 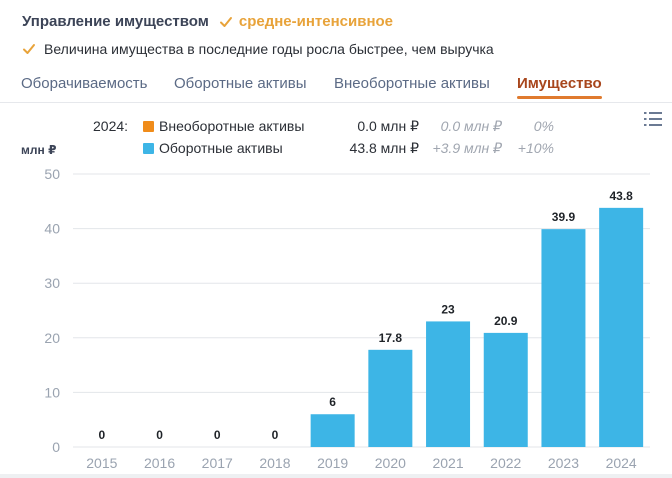 What do you see at coordinates (388, 126) in the screenshot?
I see `legend-series-value: 0.0 млн ₽` at bounding box center [388, 126].